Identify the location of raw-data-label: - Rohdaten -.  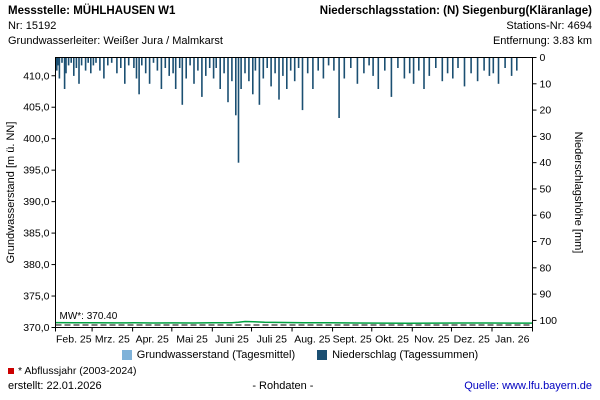
(283, 386).